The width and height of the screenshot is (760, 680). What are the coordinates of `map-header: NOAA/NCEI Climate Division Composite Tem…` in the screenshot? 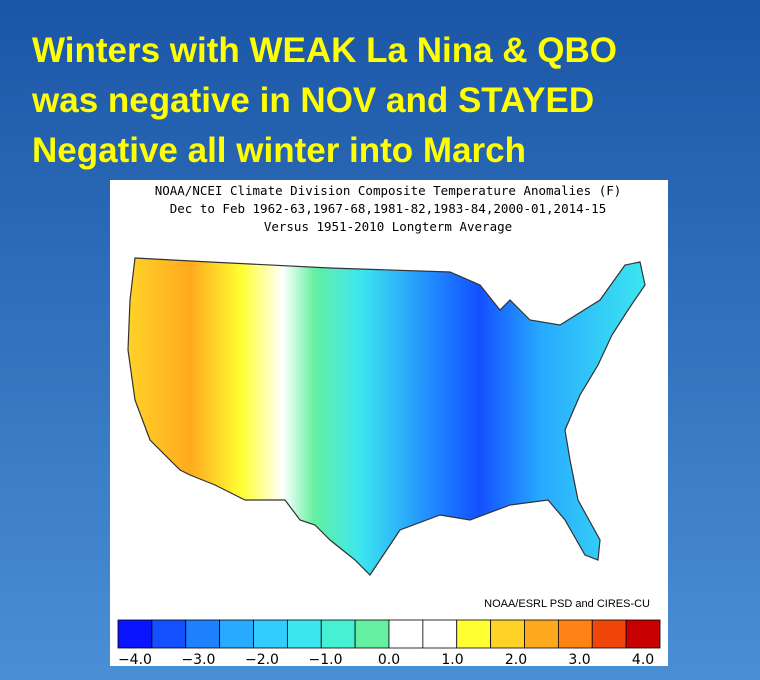 It's located at (388, 208).